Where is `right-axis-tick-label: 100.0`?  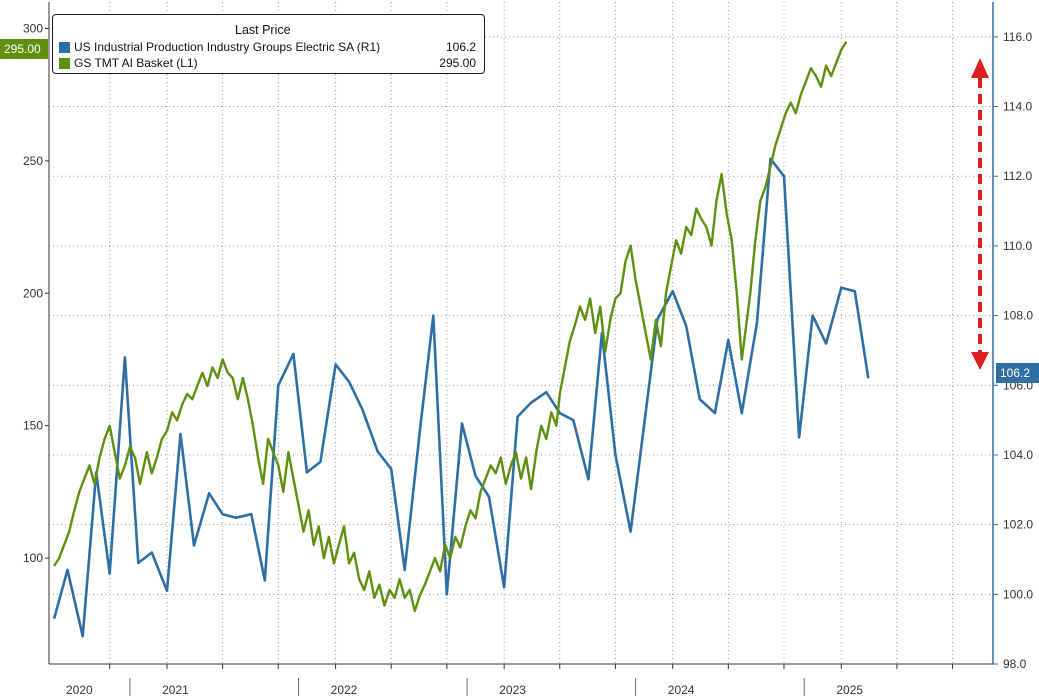 right-axis-tick-label: 100.0 is located at coordinates (1018, 594).